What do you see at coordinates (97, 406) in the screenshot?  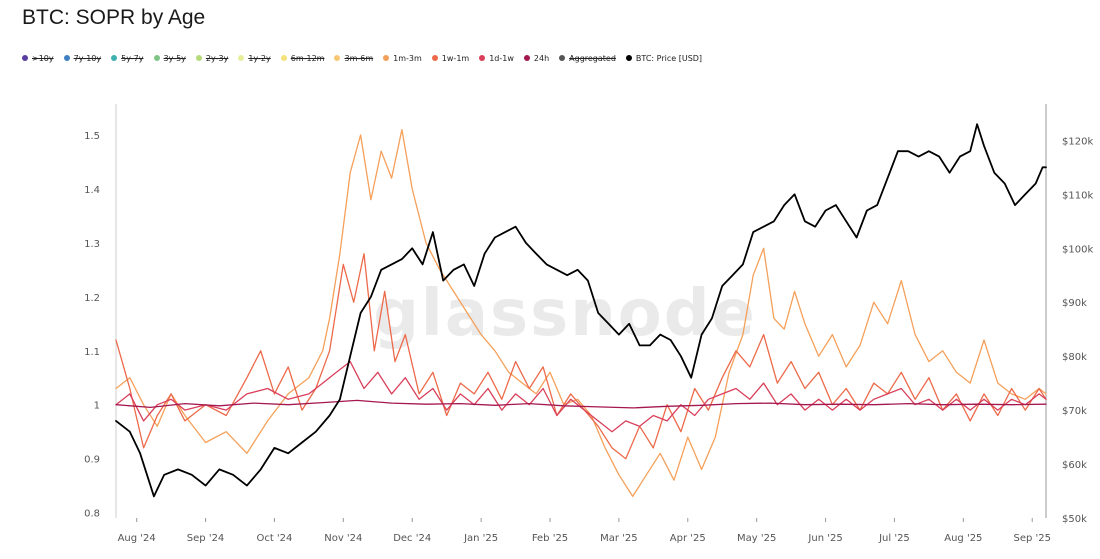 I see `y-left-tick-label: 1` at bounding box center [97, 406].